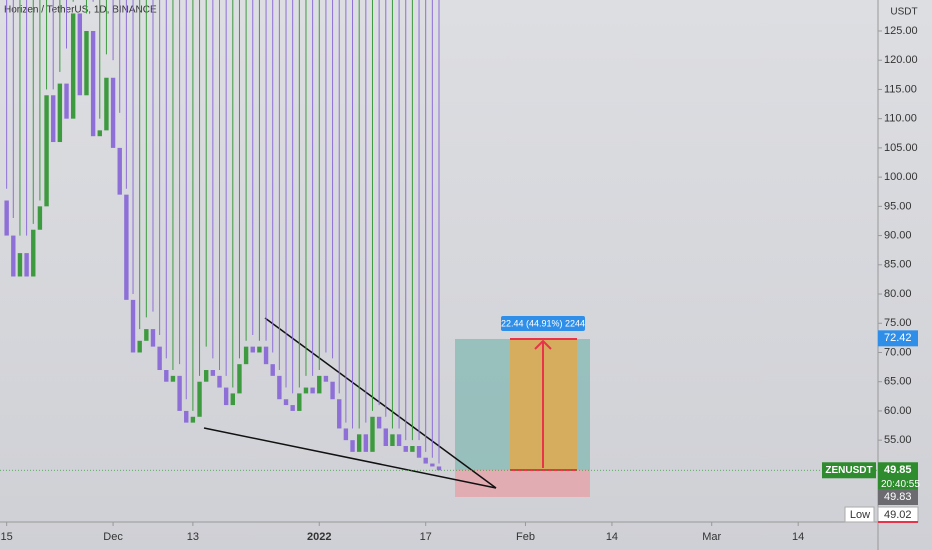  Describe the element at coordinates (319, 537) in the screenshot. I see `x-tick-label: 2022` at that location.